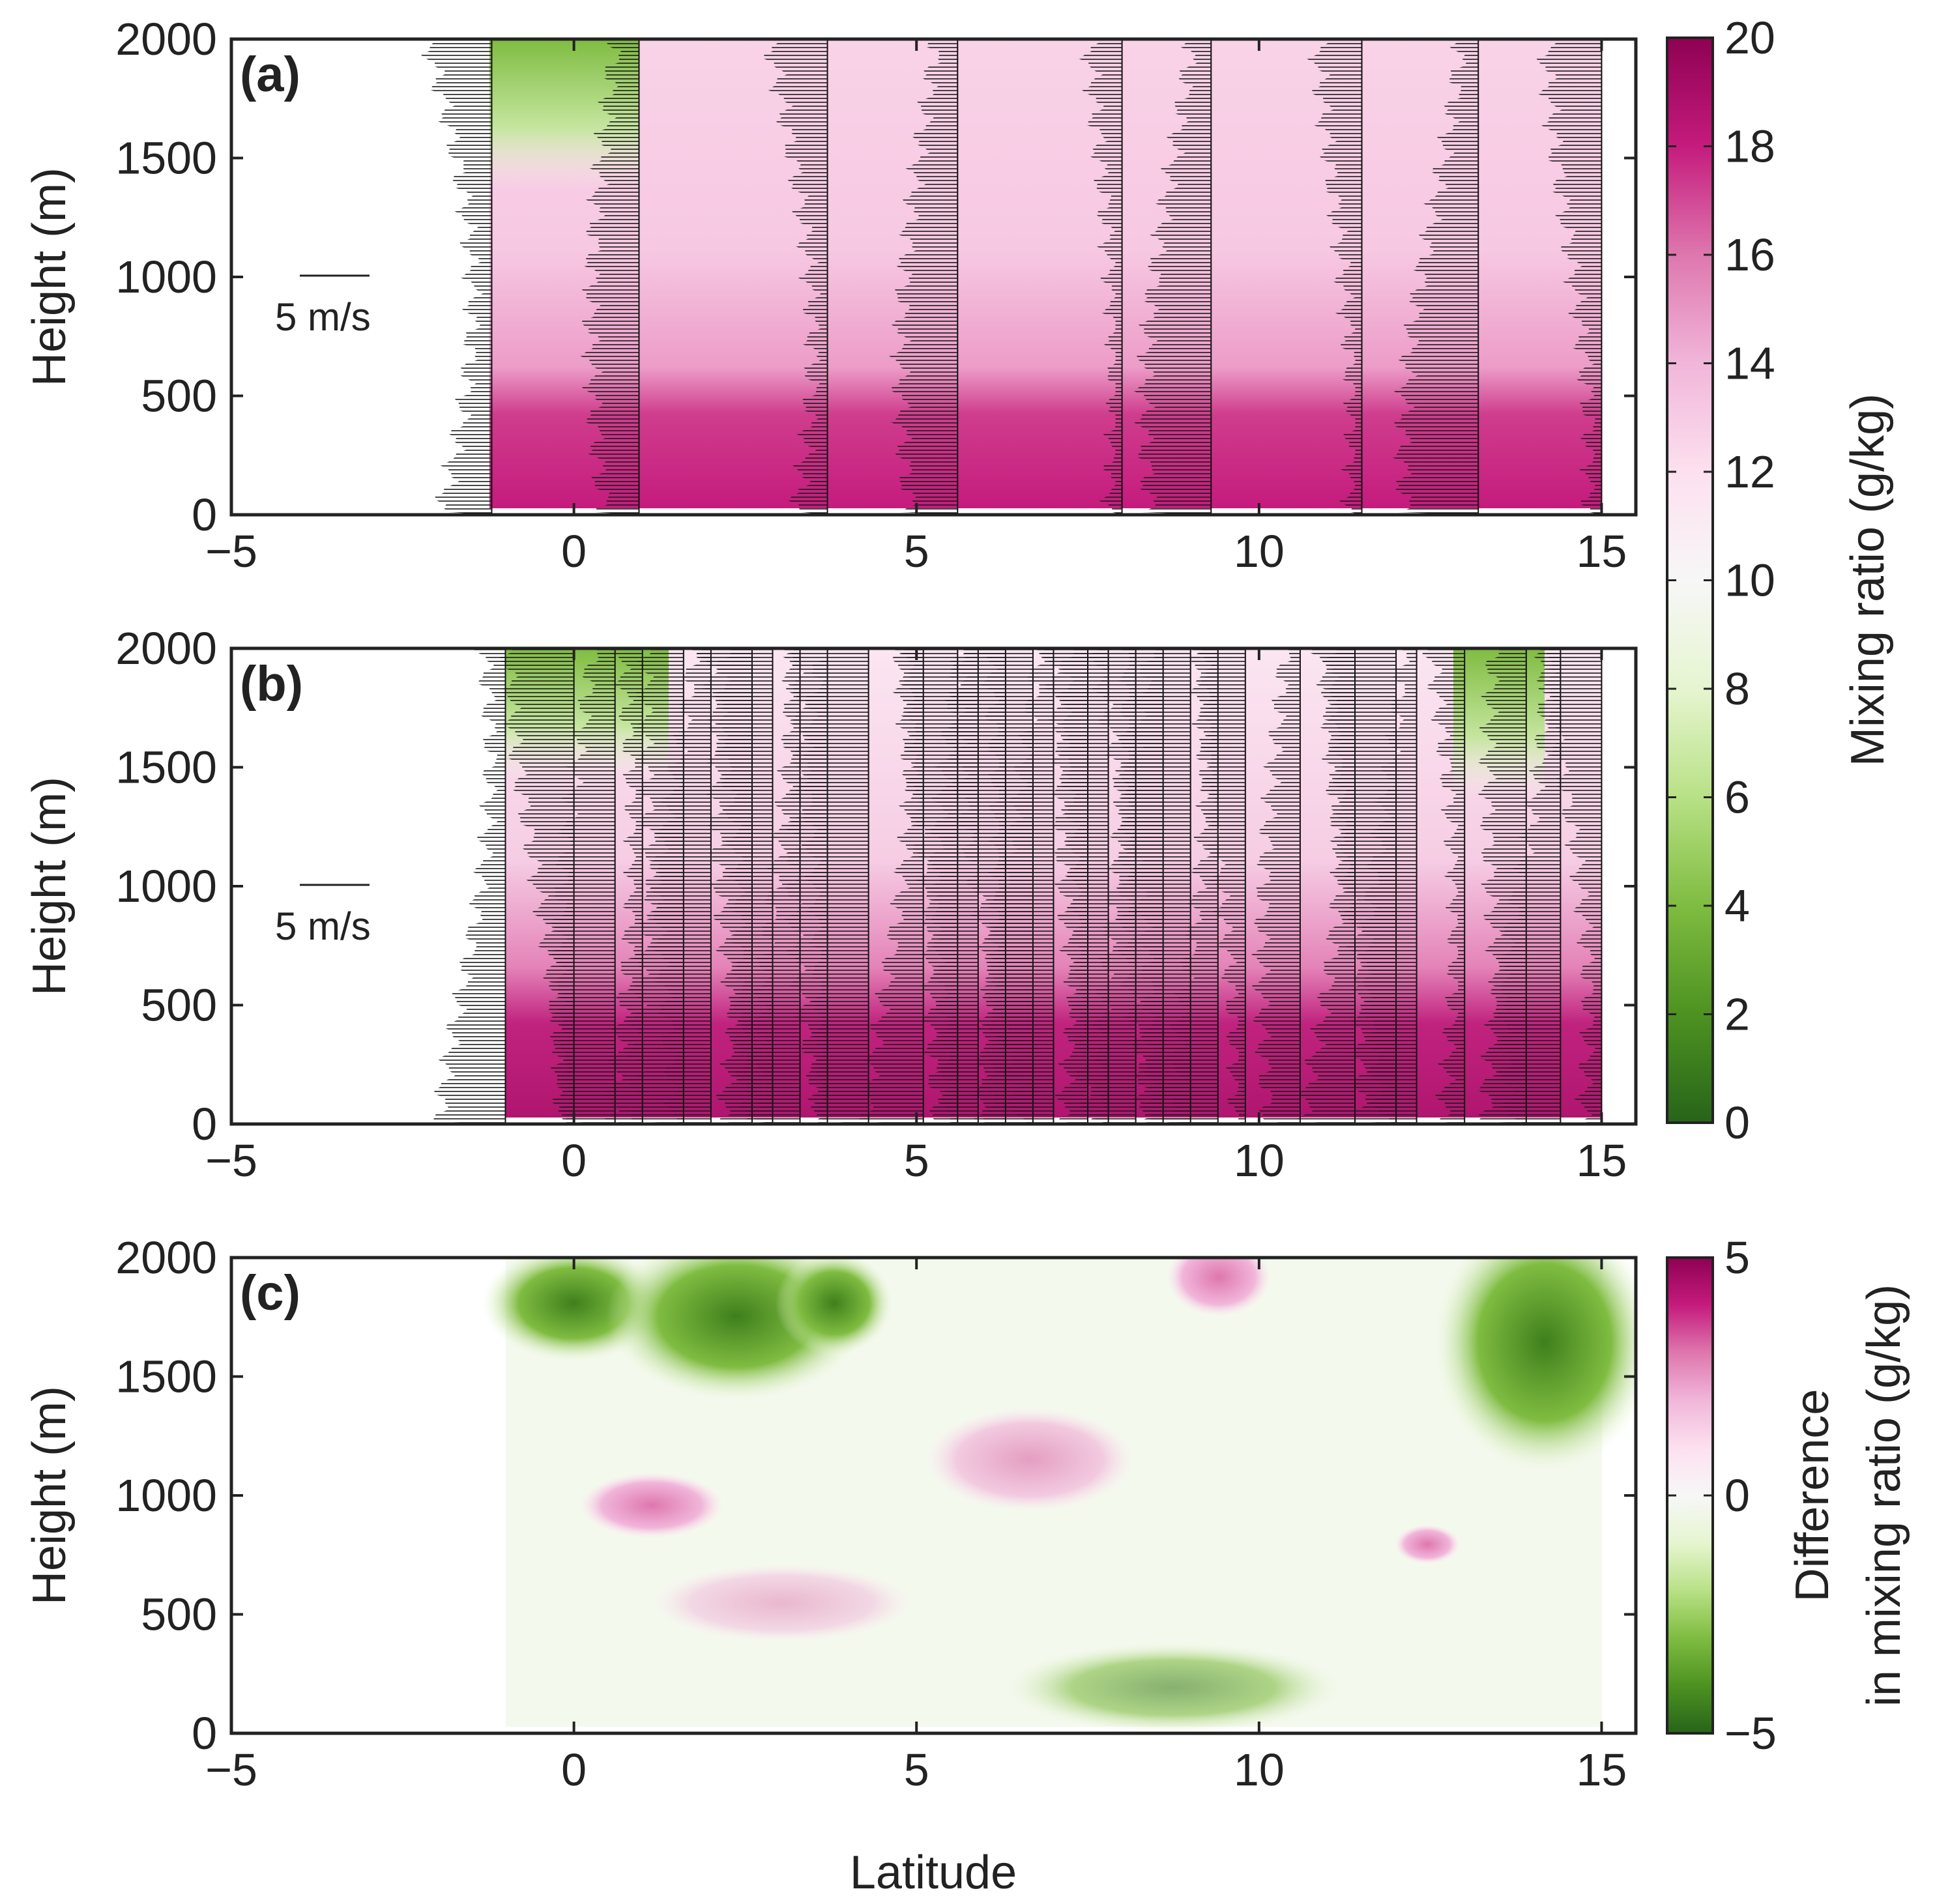  What do you see at coordinates (179, 1615) in the screenshot?
I see `ytick-label-c-1: 500` at bounding box center [179, 1615].